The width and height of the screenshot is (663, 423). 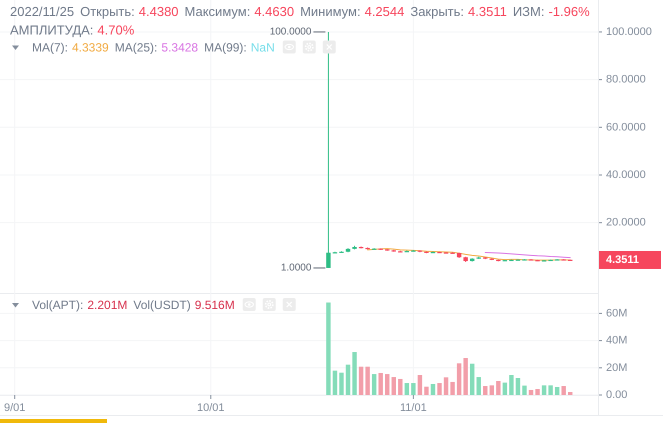 What do you see at coordinates (626, 174) in the screenshot?
I see `y-tick-label: 40.0000` at bounding box center [626, 174].